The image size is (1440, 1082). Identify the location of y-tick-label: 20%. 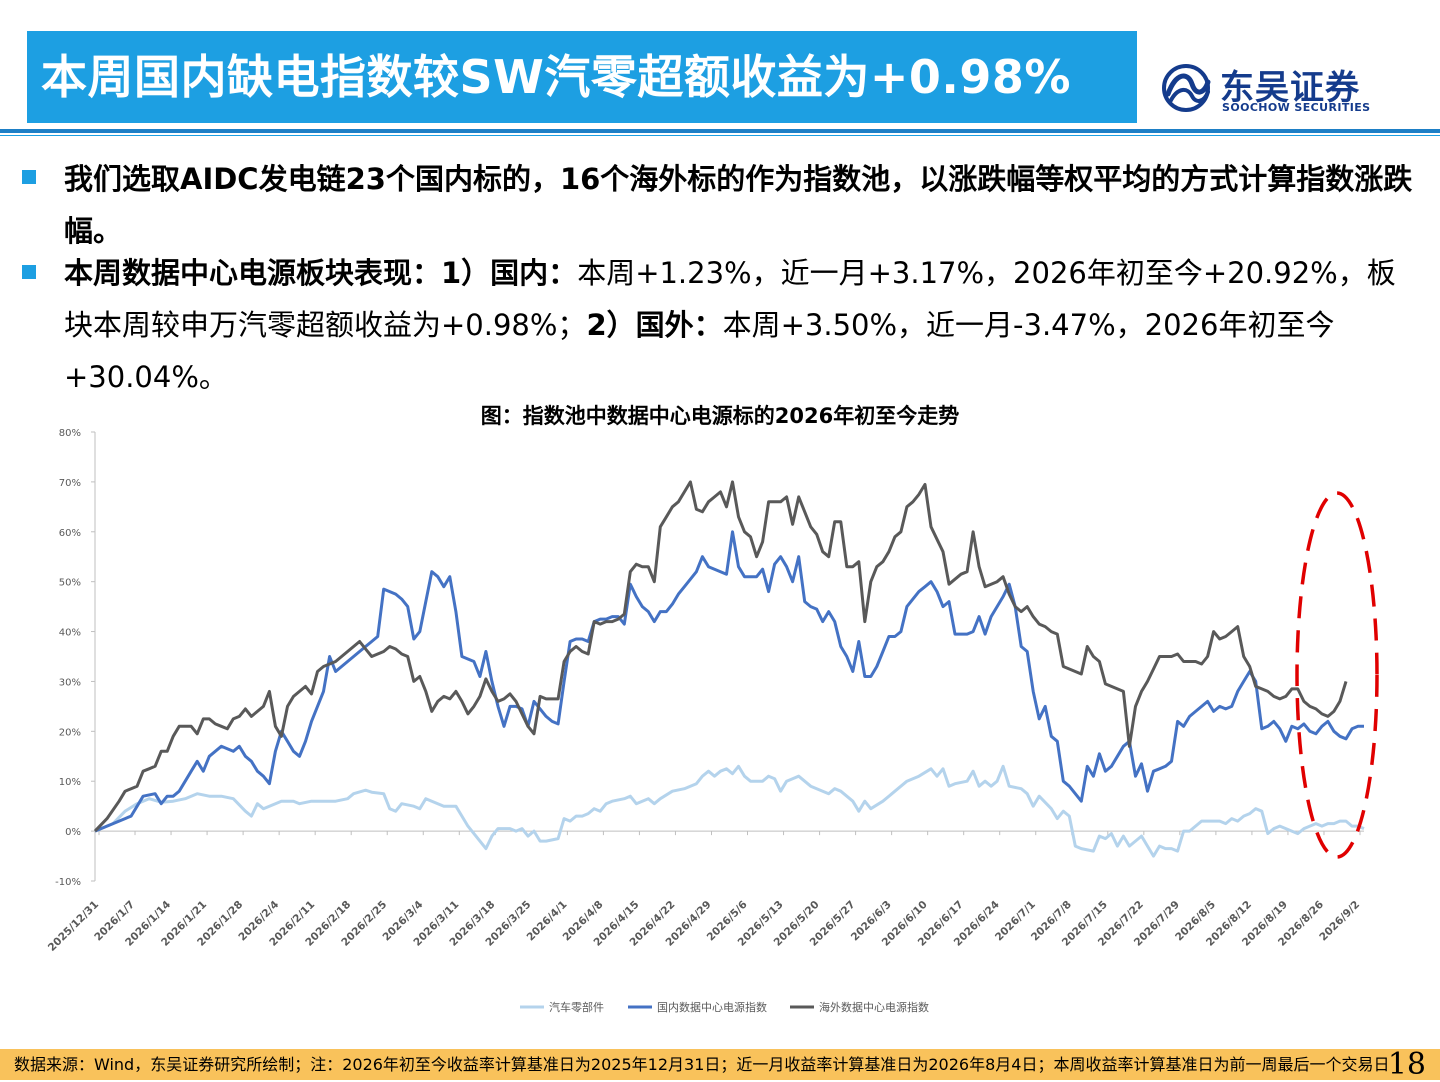
(70, 732).